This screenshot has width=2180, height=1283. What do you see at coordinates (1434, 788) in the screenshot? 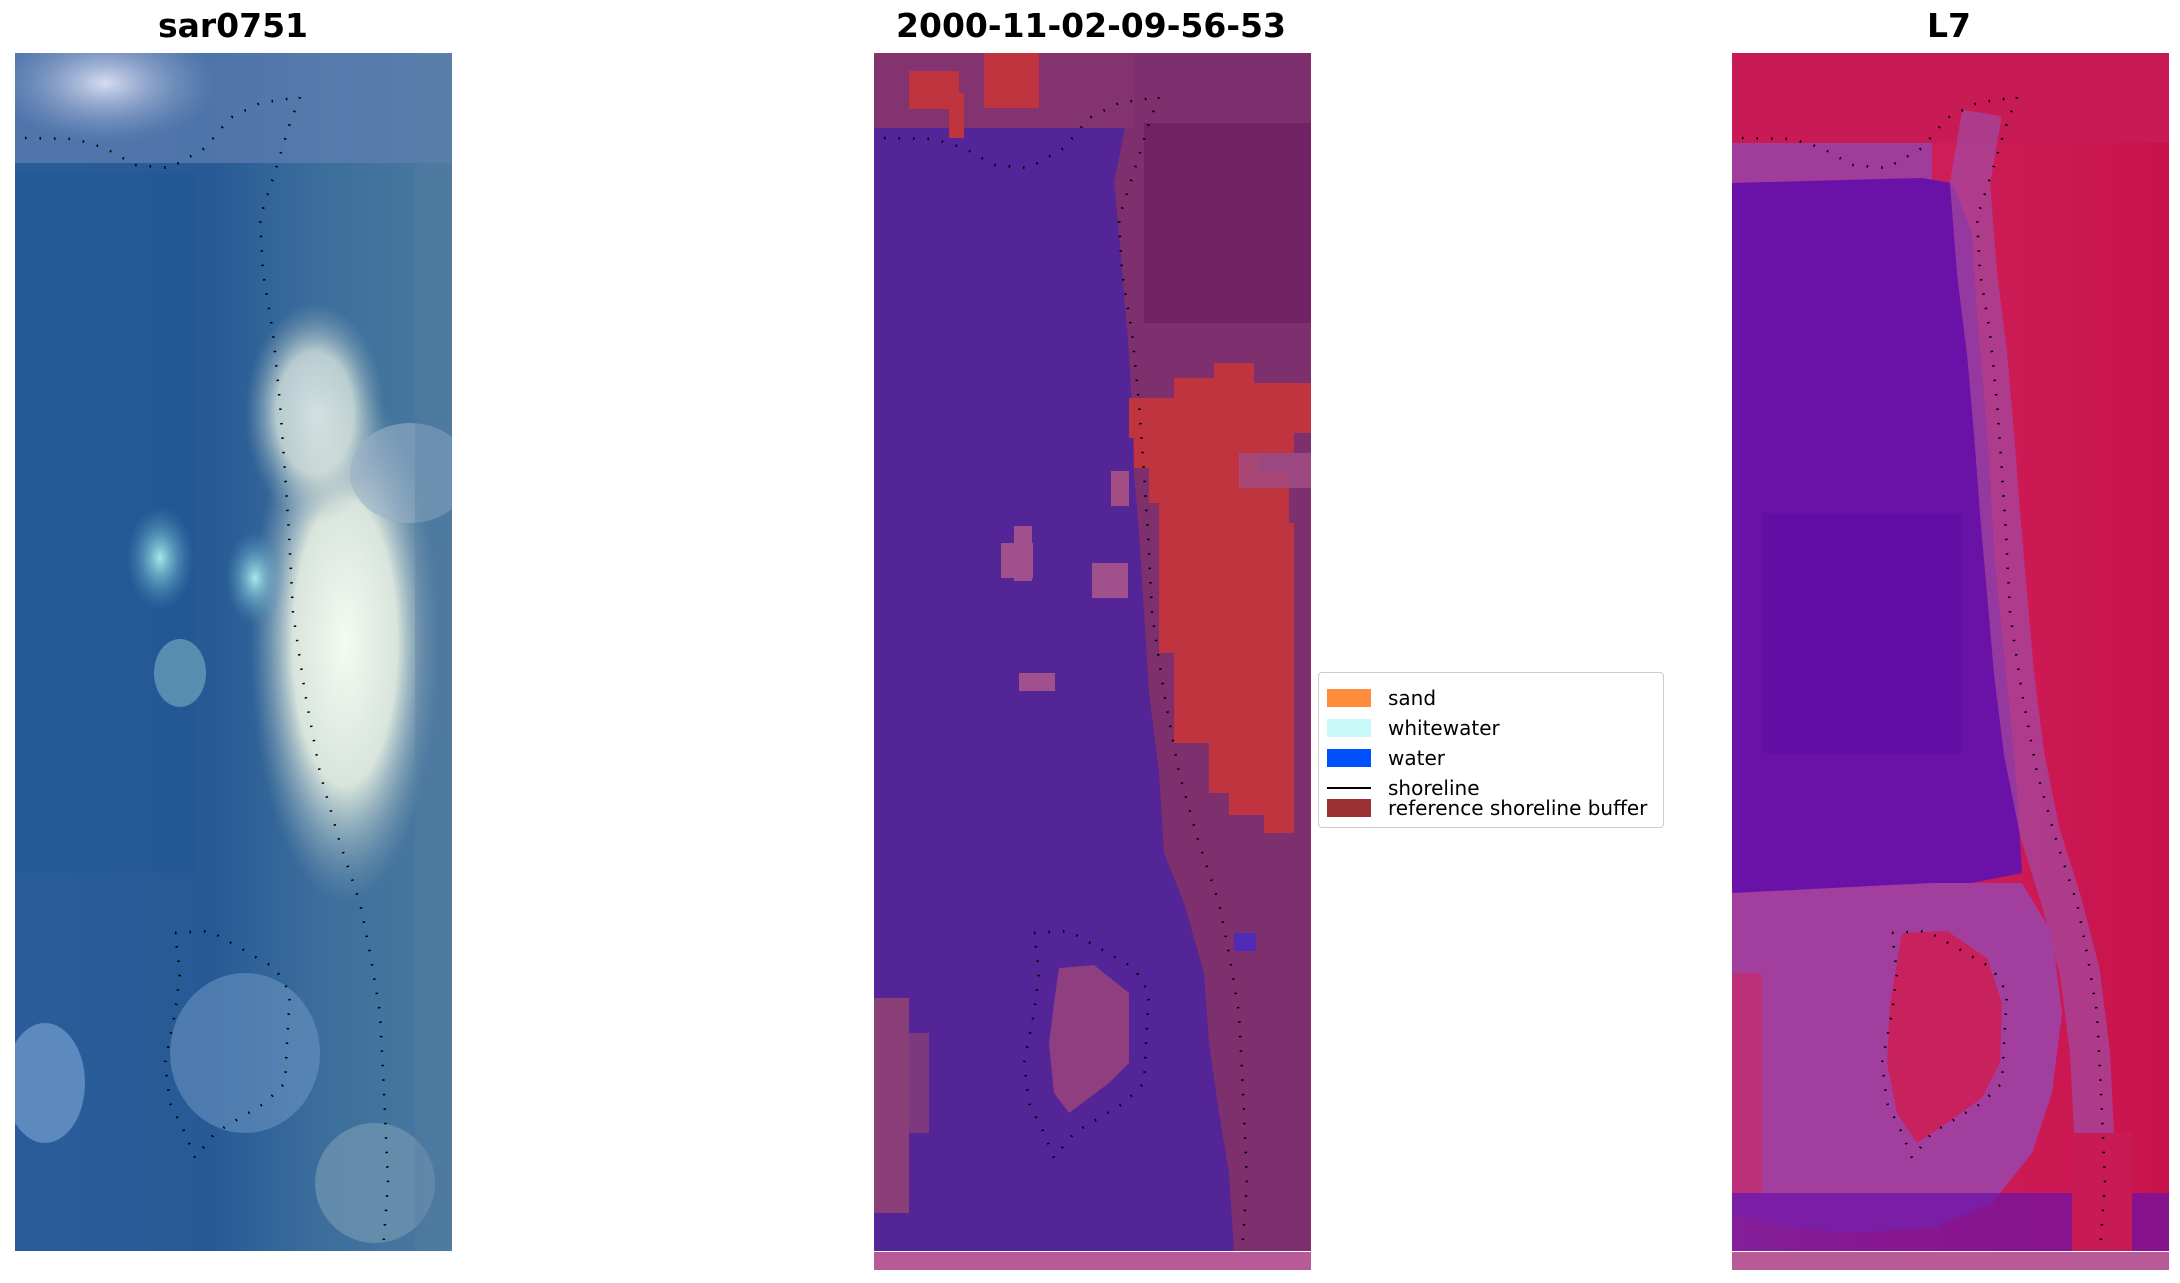
I see `legend-label: shoreline` at bounding box center [1434, 788].